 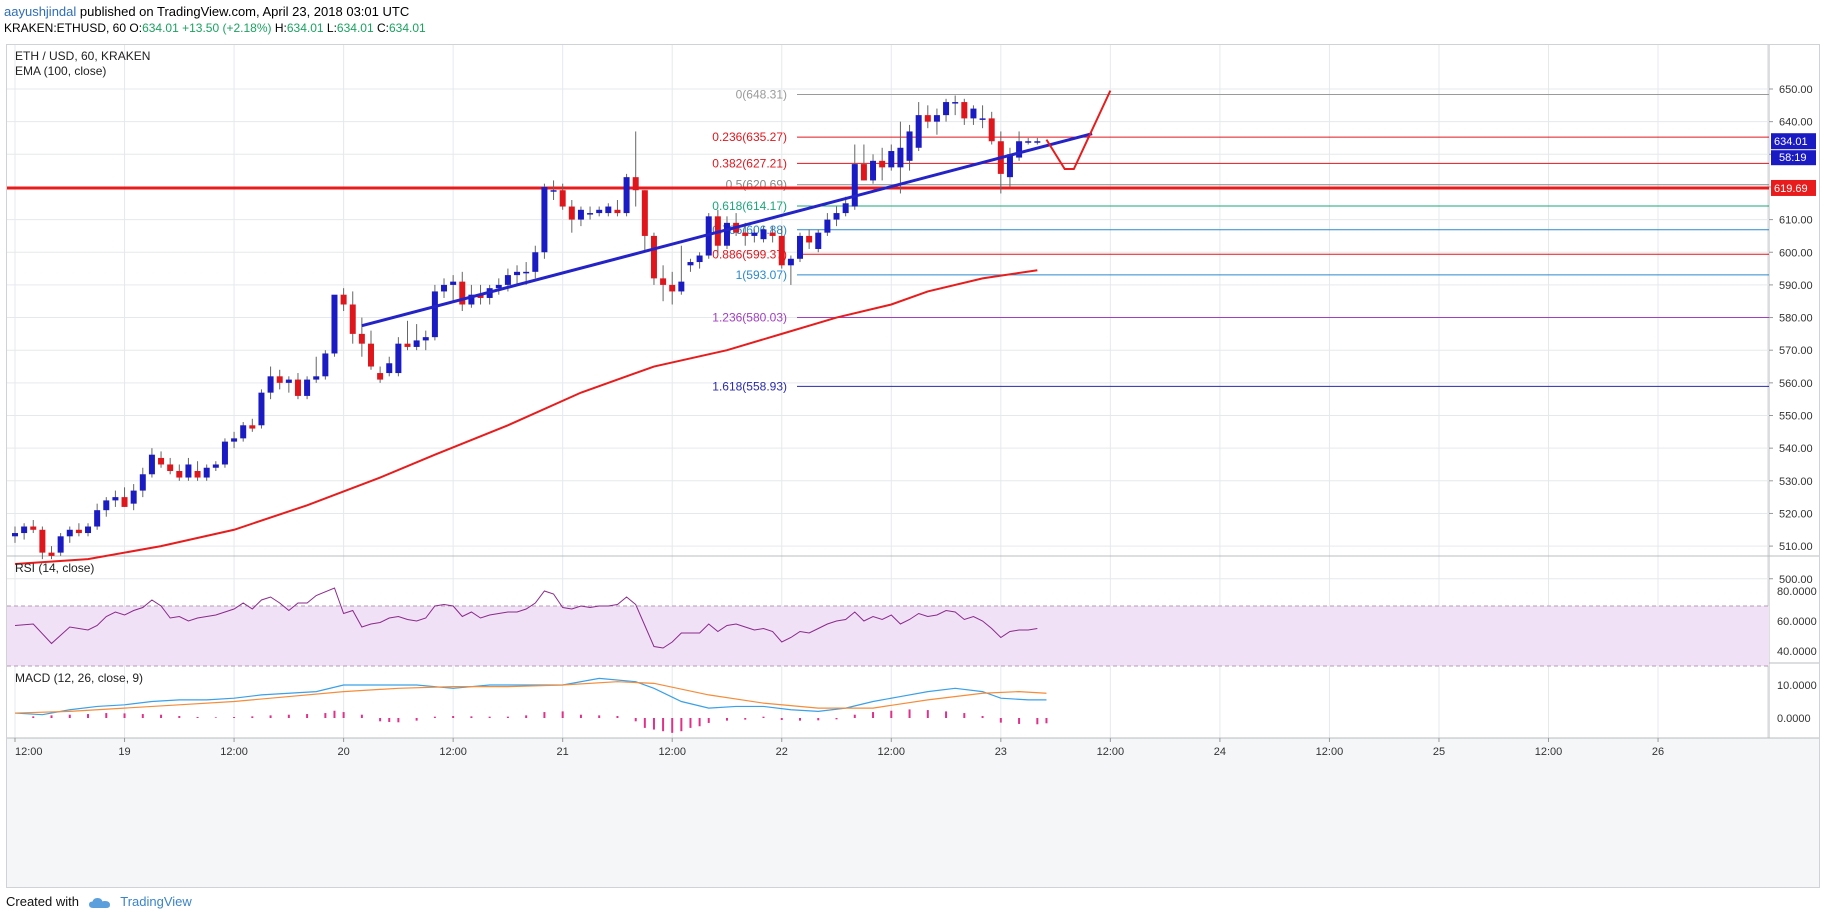 I want to click on last-price-label: 634.01, so click(x=1791, y=142).